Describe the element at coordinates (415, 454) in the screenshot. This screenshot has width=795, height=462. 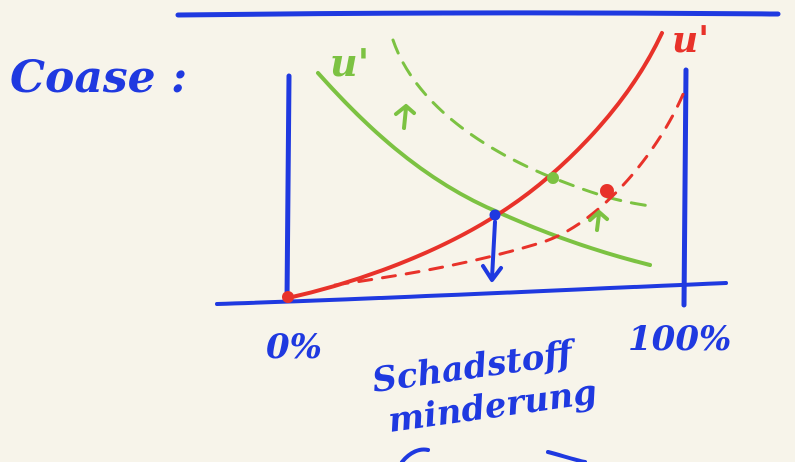
I see `bottom-partial-stroke-left` at that location.